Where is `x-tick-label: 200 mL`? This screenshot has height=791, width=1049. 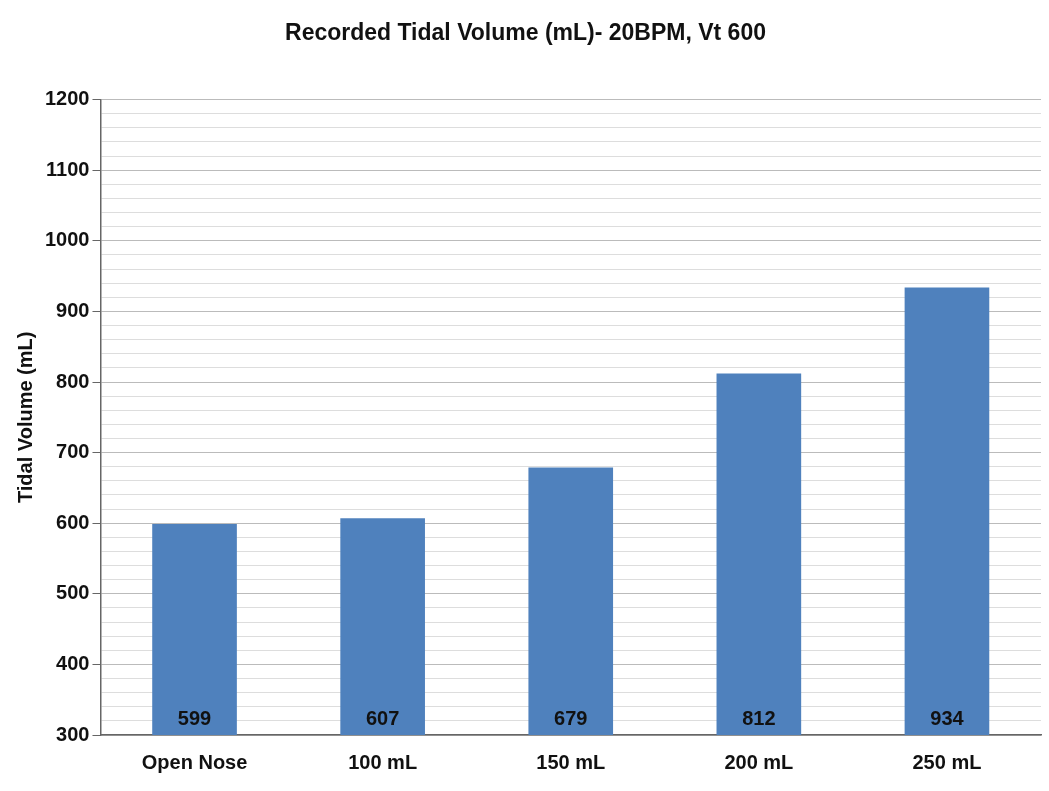
x-tick-label: 200 mL is located at coordinates (759, 761).